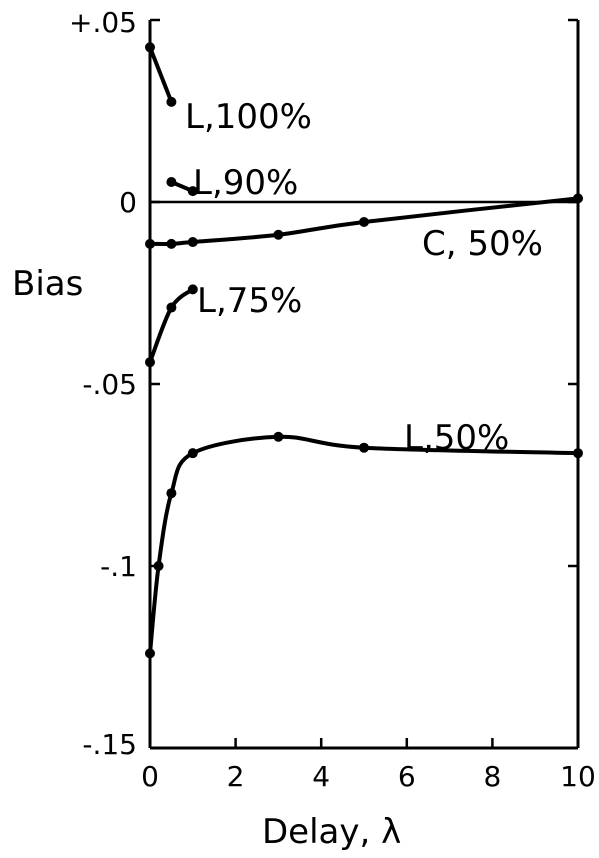 The image size is (599, 858). Describe the element at coordinates (331, 832) in the screenshot. I see `x-axis-title: Delay, λ` at that location.